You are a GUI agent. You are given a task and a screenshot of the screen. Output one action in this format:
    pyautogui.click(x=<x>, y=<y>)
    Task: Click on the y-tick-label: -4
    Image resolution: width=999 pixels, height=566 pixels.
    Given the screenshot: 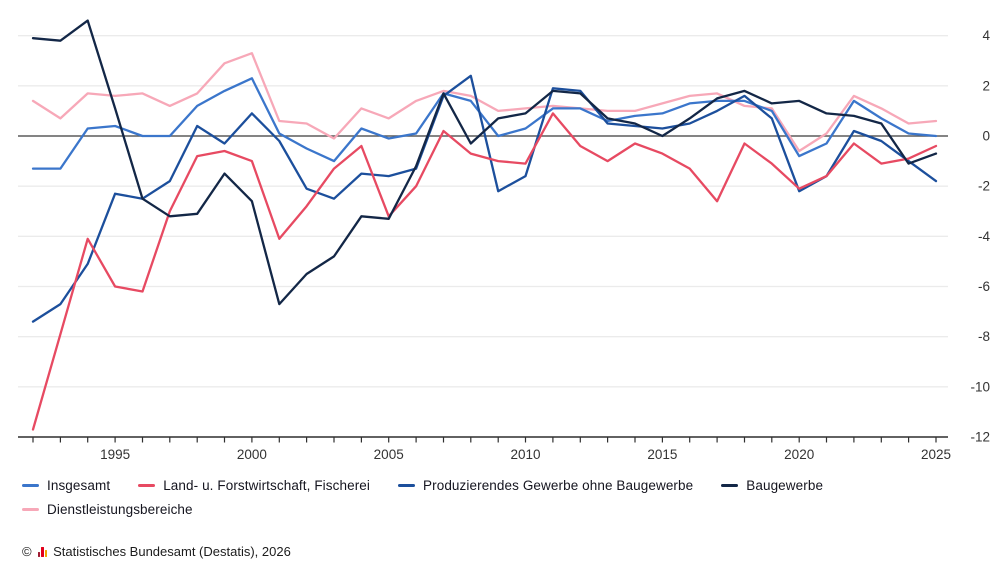 What is the action you would take?
    pyautogui.click(x=984, y=236)
    